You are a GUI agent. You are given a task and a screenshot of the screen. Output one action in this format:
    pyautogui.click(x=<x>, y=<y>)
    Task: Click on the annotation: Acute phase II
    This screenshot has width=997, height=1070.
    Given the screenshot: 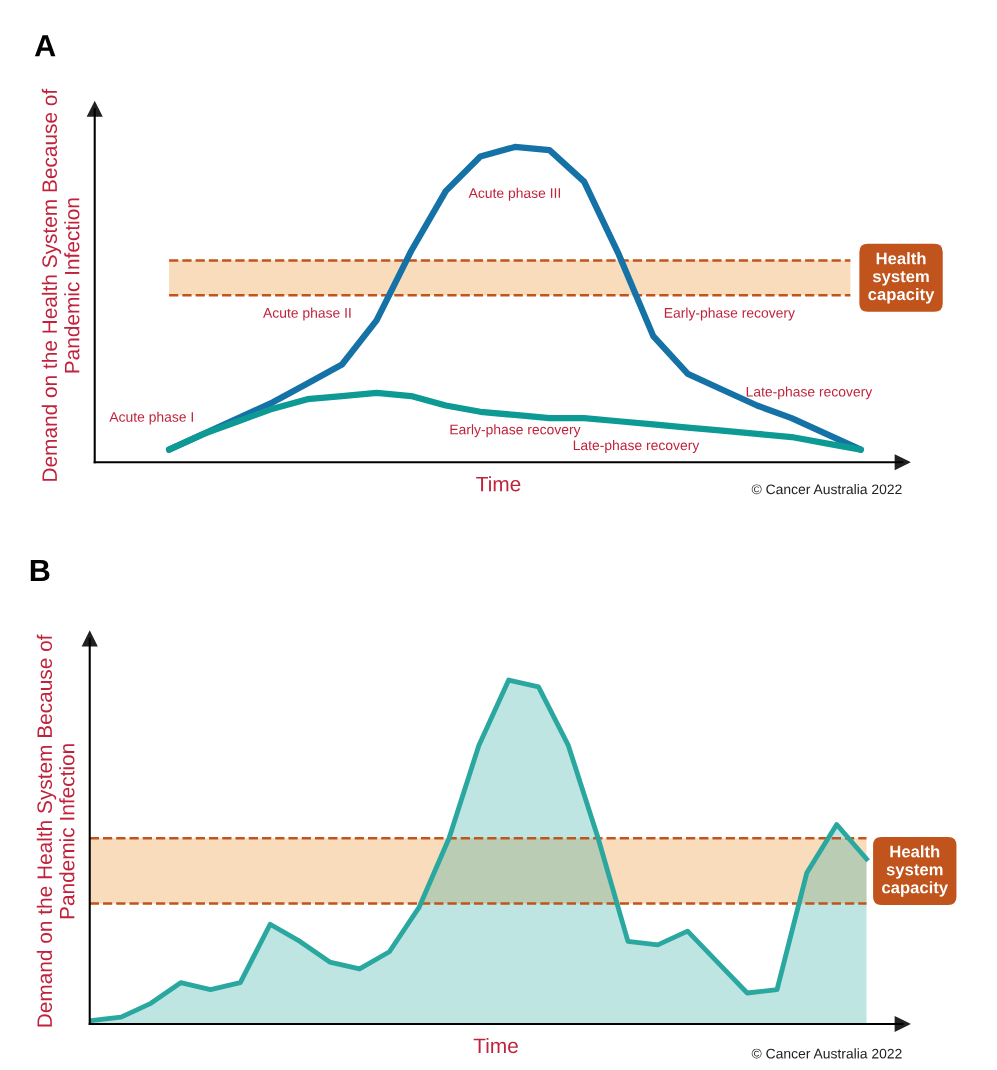 What is the action you would take?
    pyautogui.click(x=307, y=314)
    